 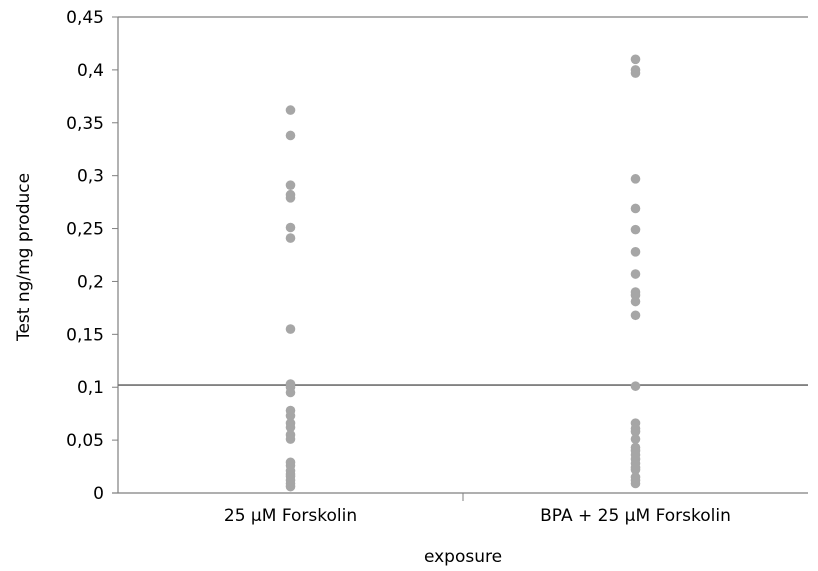 What do you see at coordinates (98, 494) in the screenshot?
I see `y-tick-label: 0` at bounding box center [98, 494].